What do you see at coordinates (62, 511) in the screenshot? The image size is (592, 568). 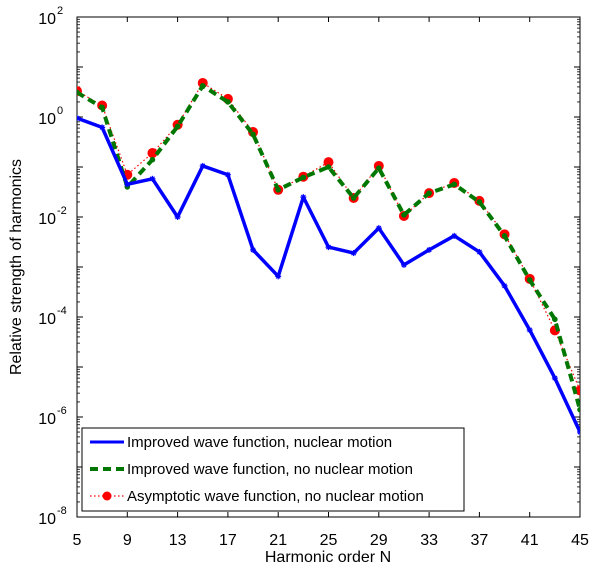 I see `y-tick-exponent: -8` at bounding box center [62, 511].